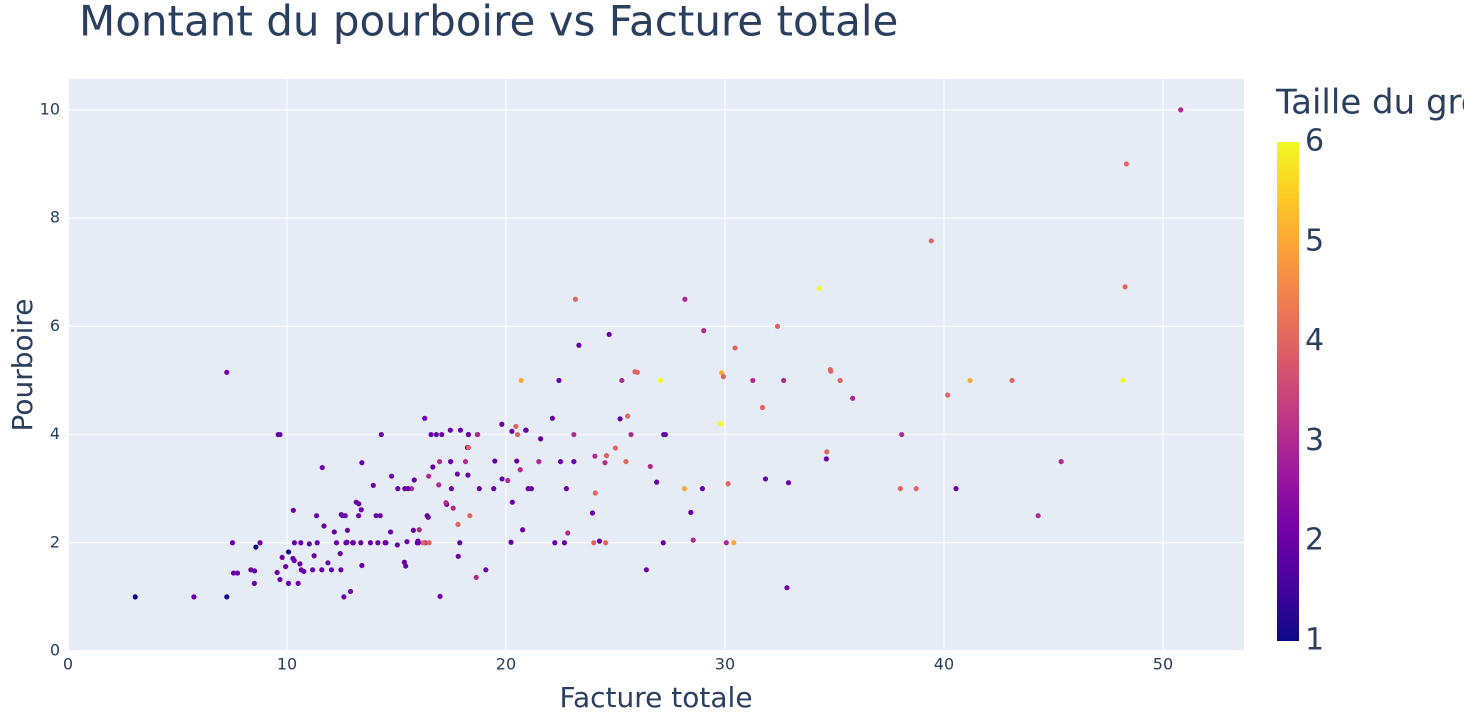  I want to click on x-axis-title: Facture totale, so click(655, 697).